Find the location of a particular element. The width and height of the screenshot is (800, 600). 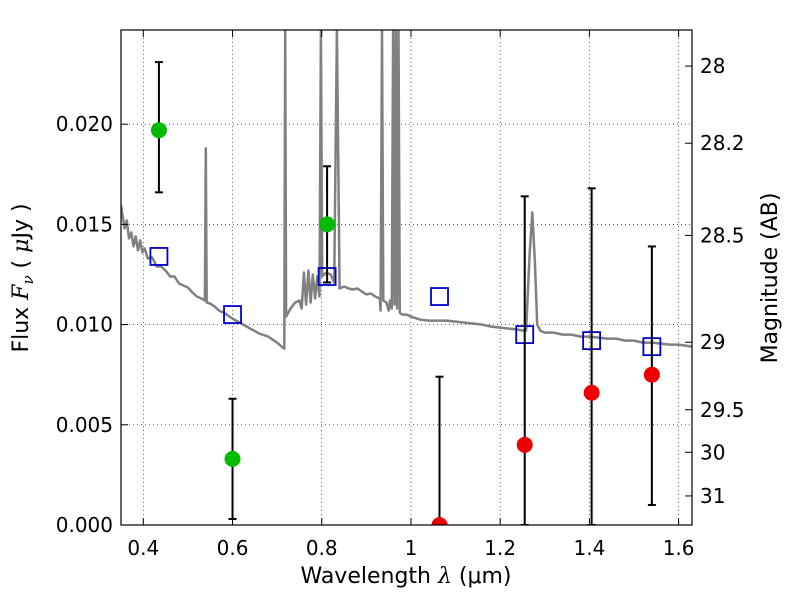

x-tick-label: 1.2 is located at coordinates (500, 548).